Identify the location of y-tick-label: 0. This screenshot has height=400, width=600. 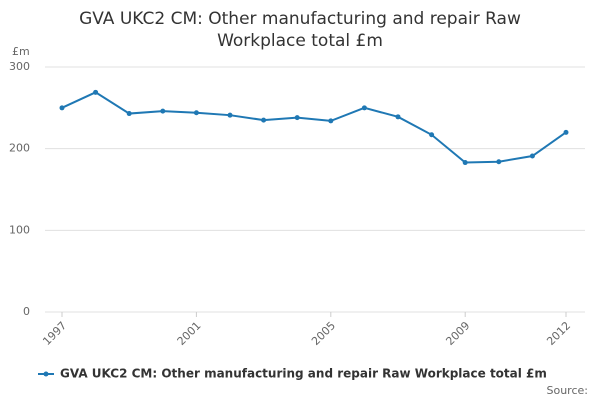
(26, 311).